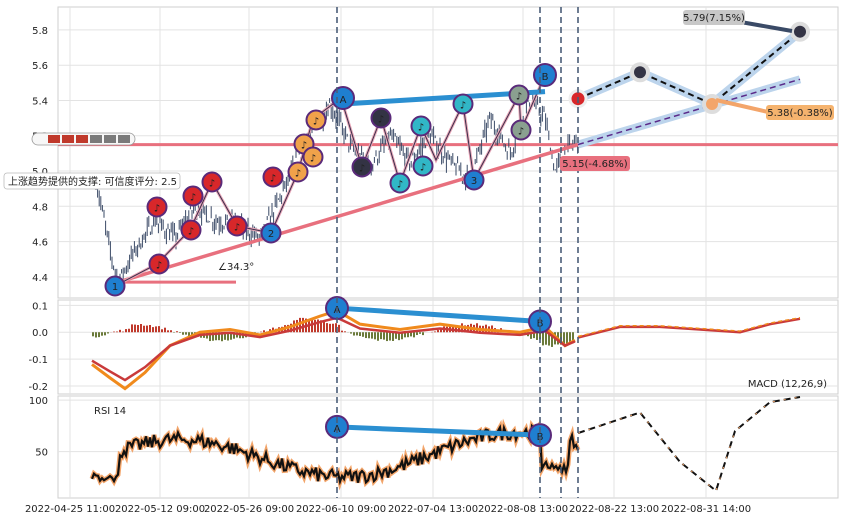 The width and height of the screenshot is (844, 520). I want to click on macd-point-label: B, so click(540, 323).